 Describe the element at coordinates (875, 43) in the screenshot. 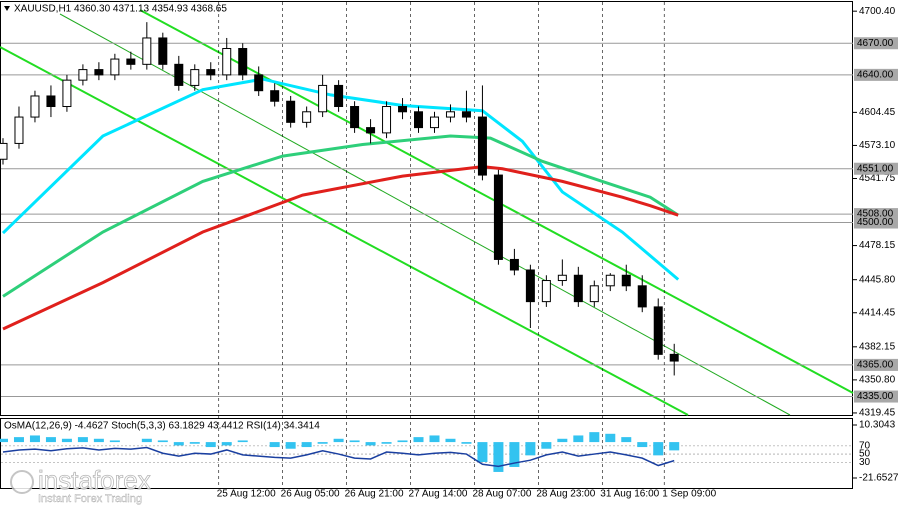

I see `level-label: 4670.00` at that location.